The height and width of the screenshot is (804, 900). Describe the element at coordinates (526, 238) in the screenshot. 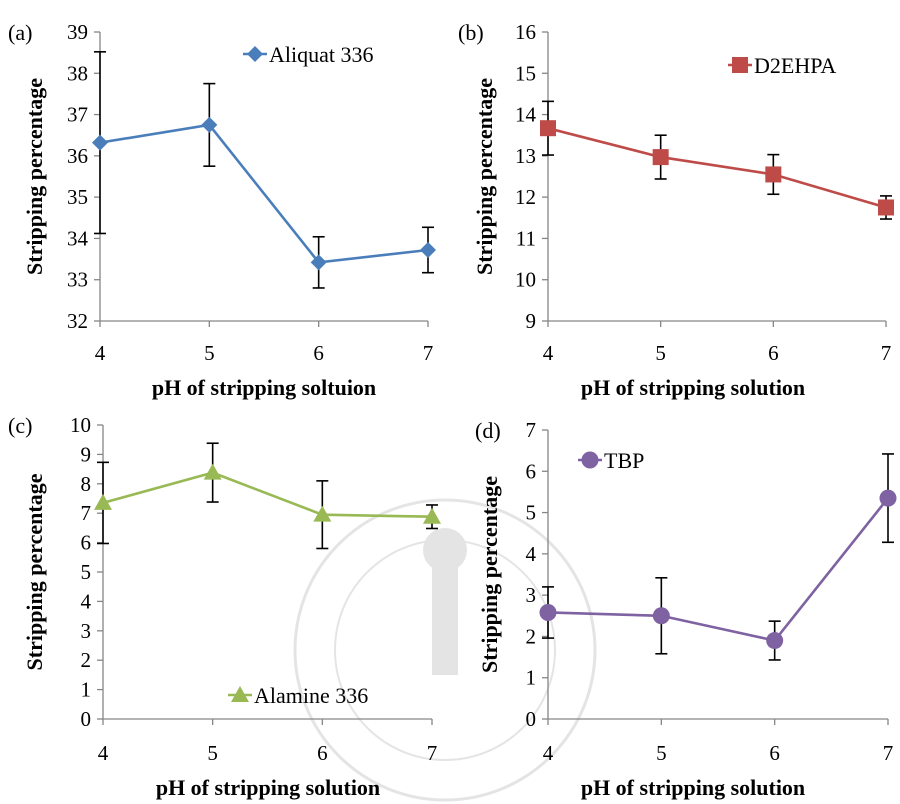

I see `y-tick-label: 11` at that location.